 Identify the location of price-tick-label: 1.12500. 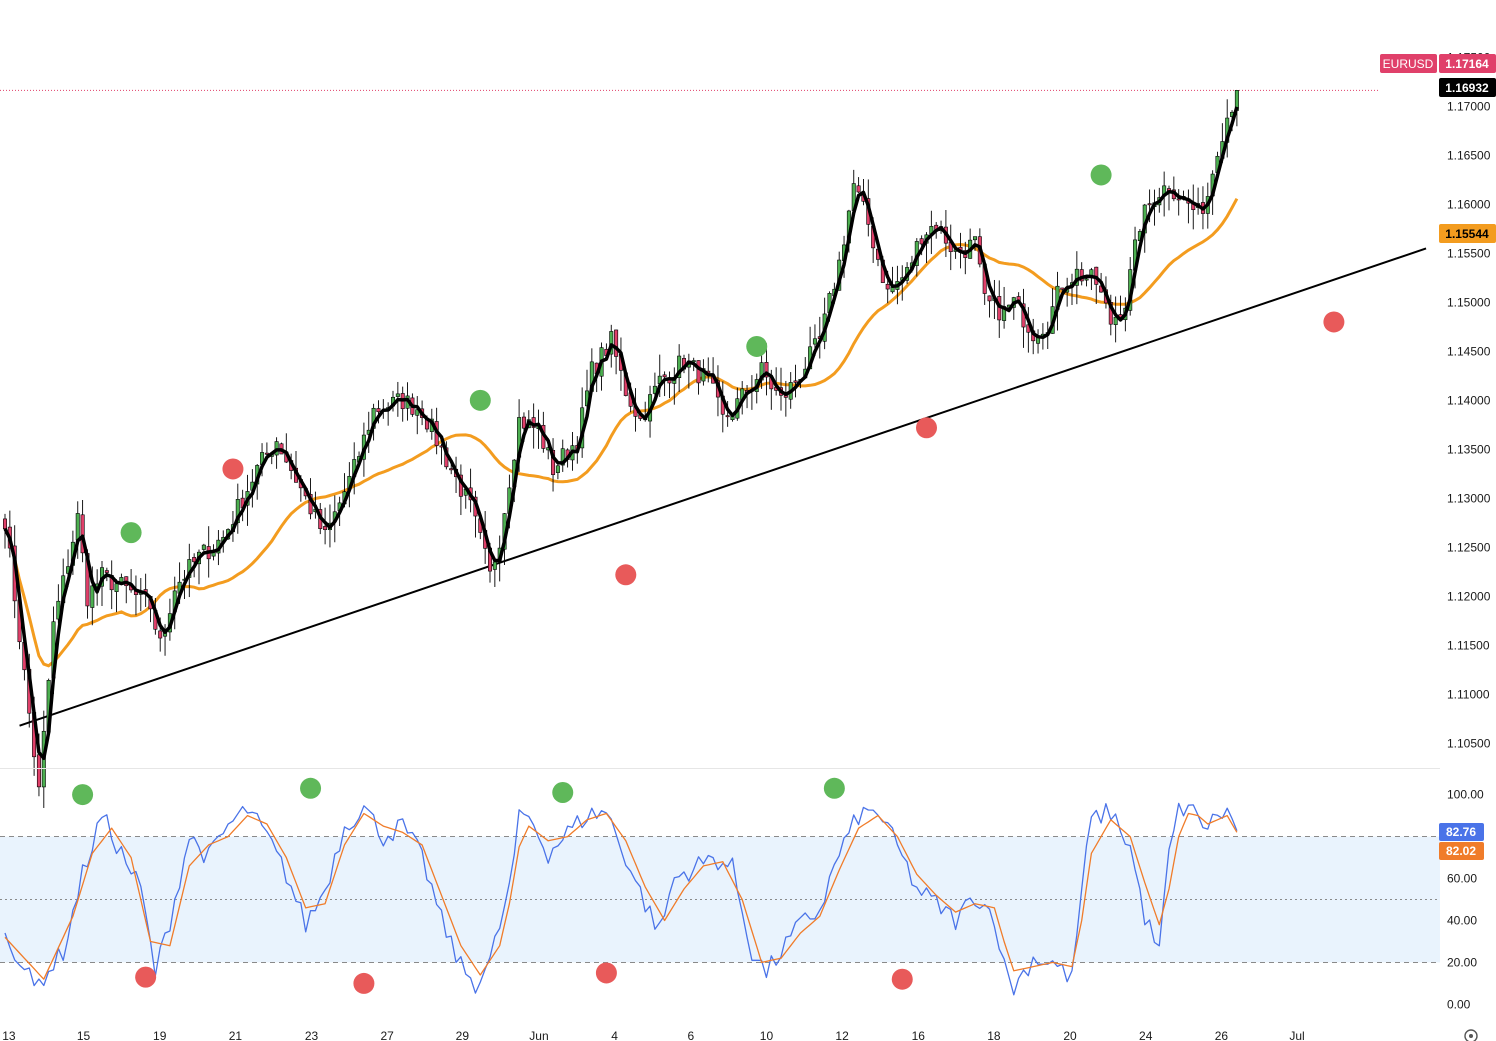
(1469, 547).